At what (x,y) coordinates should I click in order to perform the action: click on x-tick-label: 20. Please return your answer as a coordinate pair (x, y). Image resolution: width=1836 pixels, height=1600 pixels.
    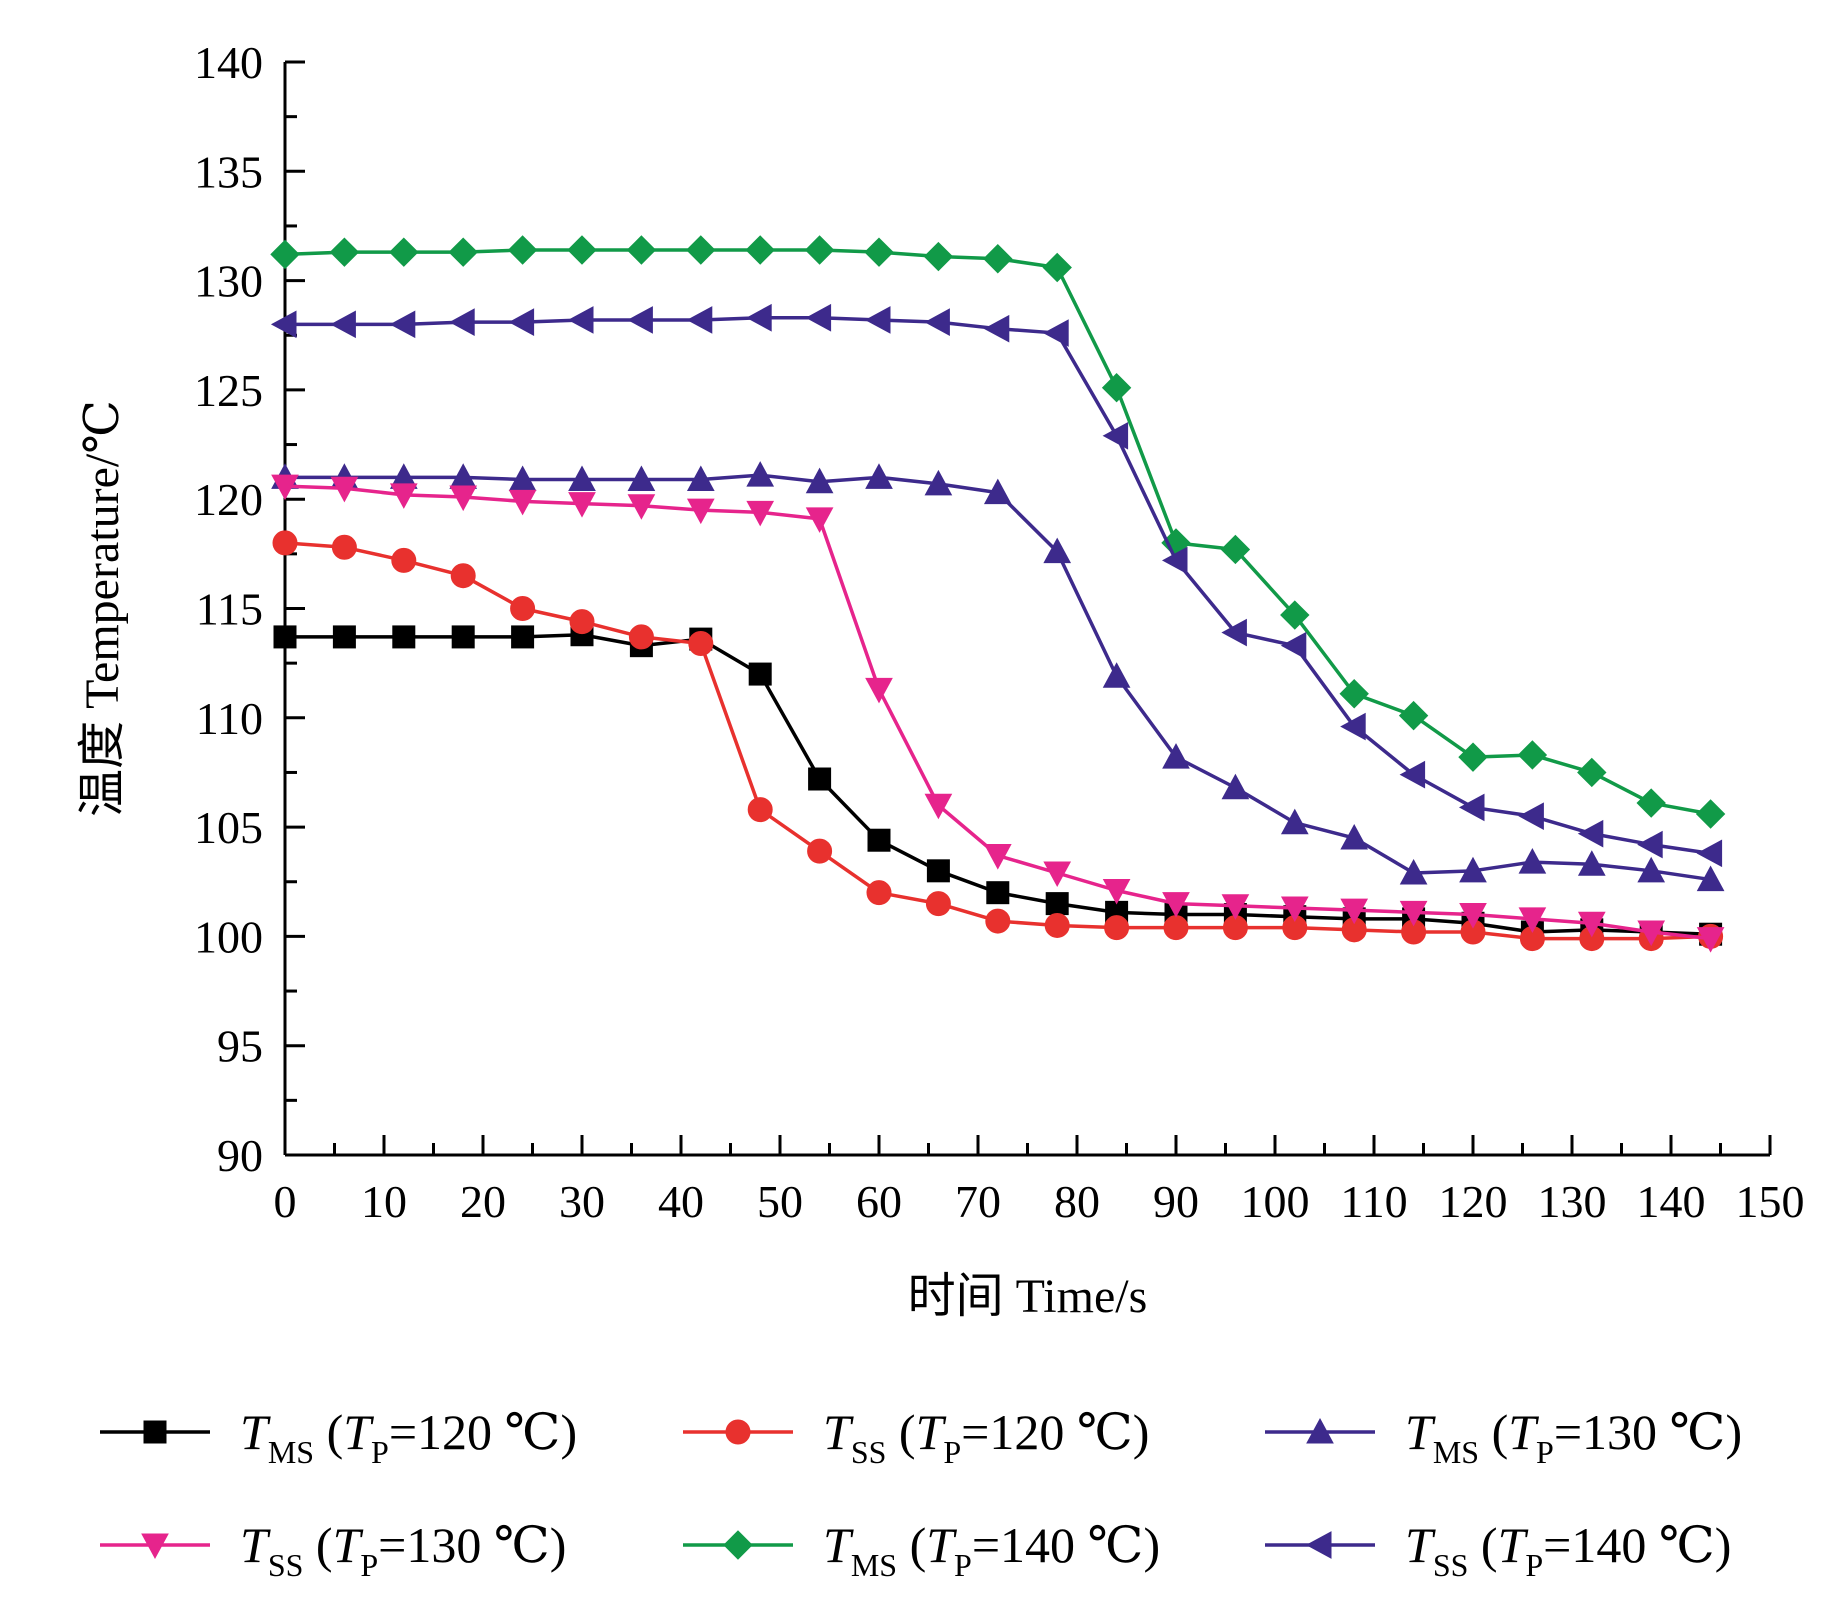
    Looking at the image, I should click on (483, 1201).